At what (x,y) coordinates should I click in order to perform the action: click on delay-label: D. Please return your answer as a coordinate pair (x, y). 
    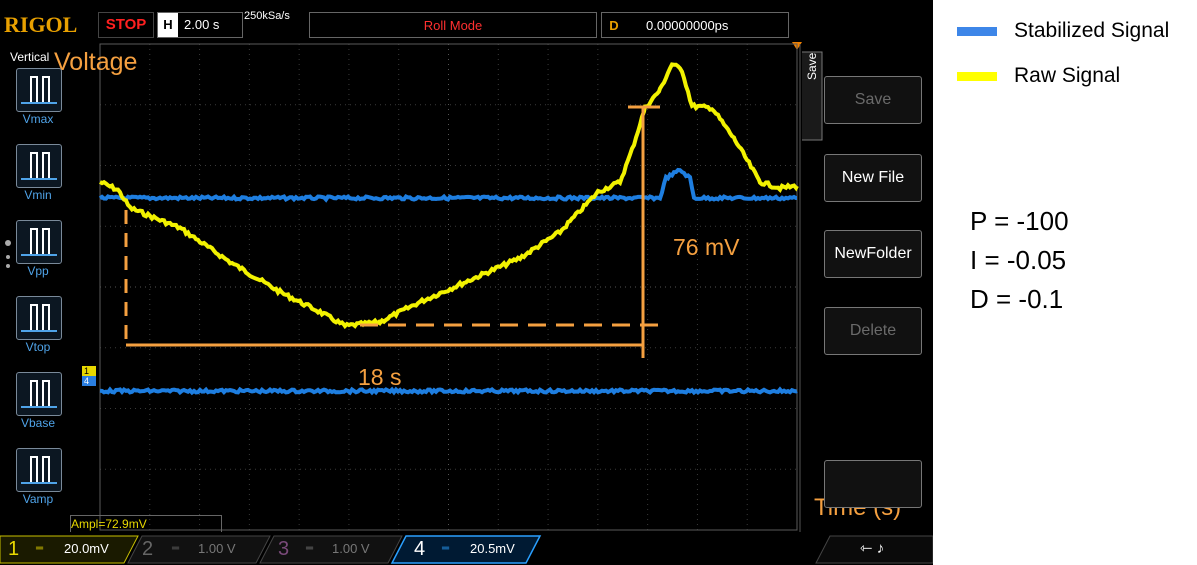
    Looking at the image, I should click on (614, 25).